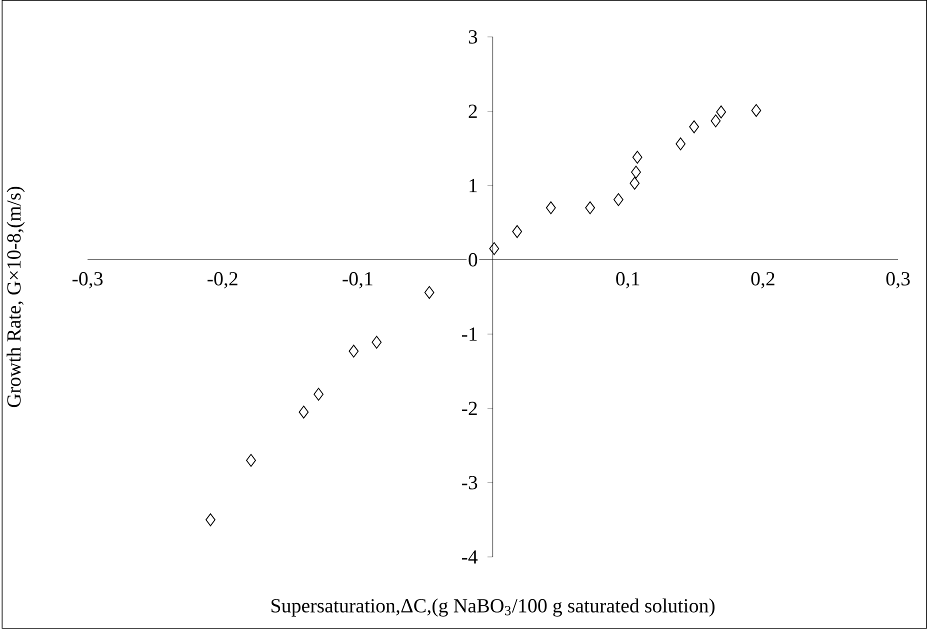 The image size is (927, 629). I want to click on x-tick-label: 0,3, so click(898, 280).